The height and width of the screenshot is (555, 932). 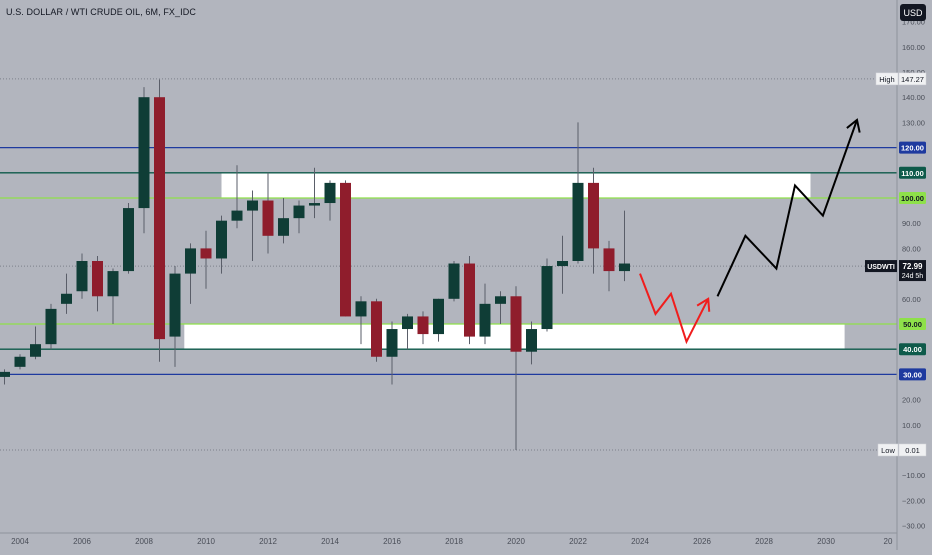 What do you see at coordinates (206, 541) in the screenshot?
I see `x-tick-label: 2010` at bounding box center [206, 541].